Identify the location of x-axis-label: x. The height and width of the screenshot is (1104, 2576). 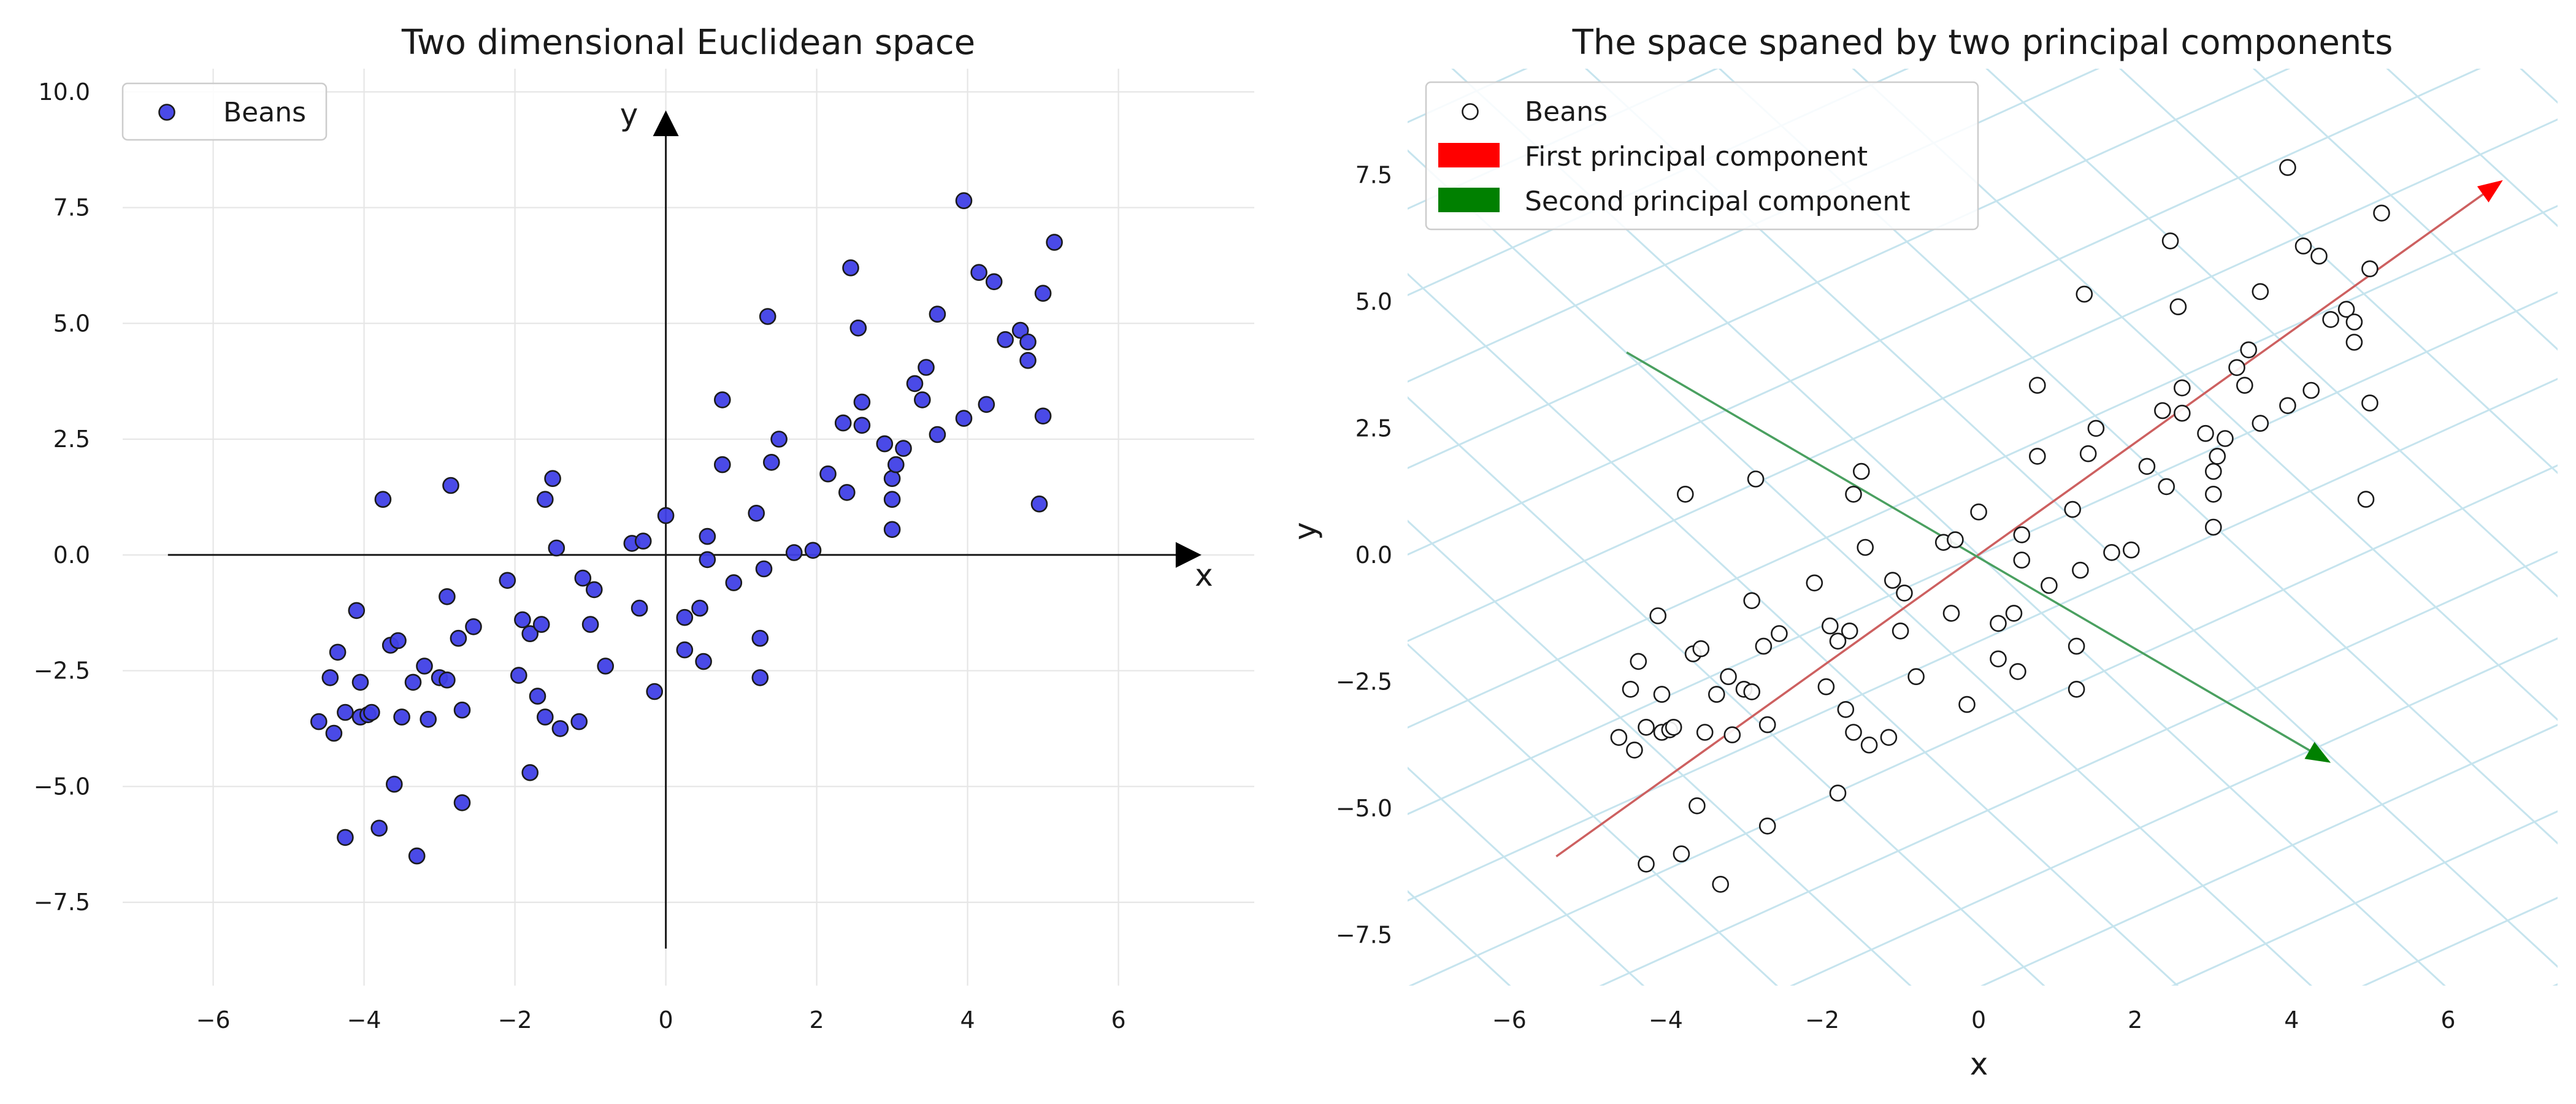
(1979, 1064).